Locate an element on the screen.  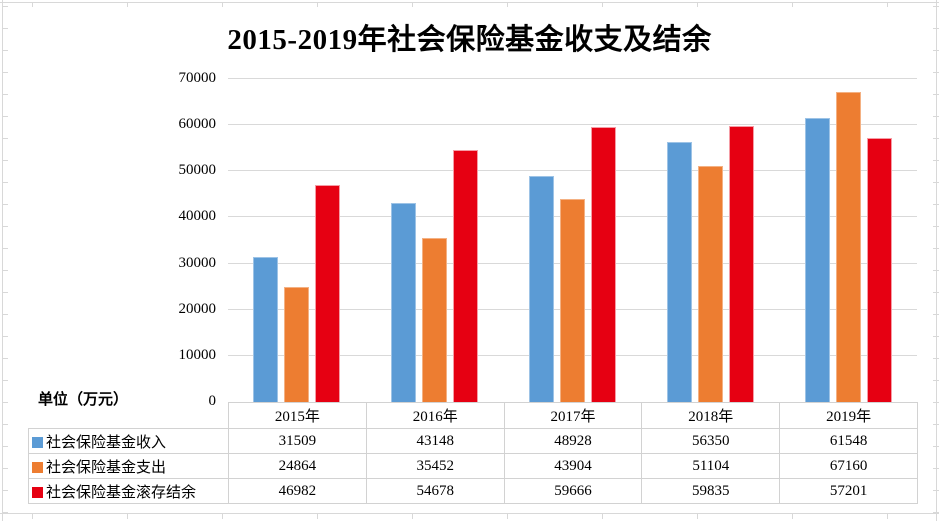
value-cell: 43148 is located at coordinates (435, 441).